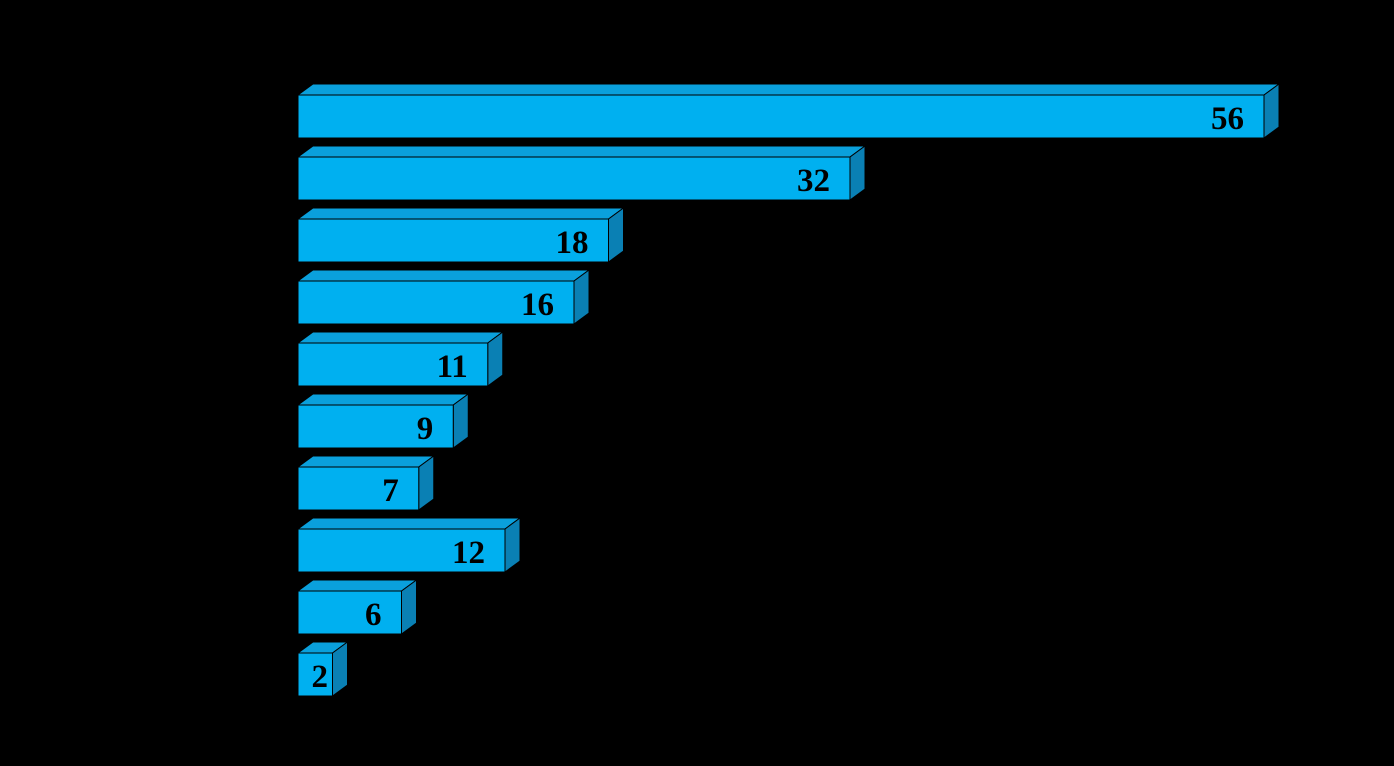  I want to click on value-label: 11, so click(452, 367).